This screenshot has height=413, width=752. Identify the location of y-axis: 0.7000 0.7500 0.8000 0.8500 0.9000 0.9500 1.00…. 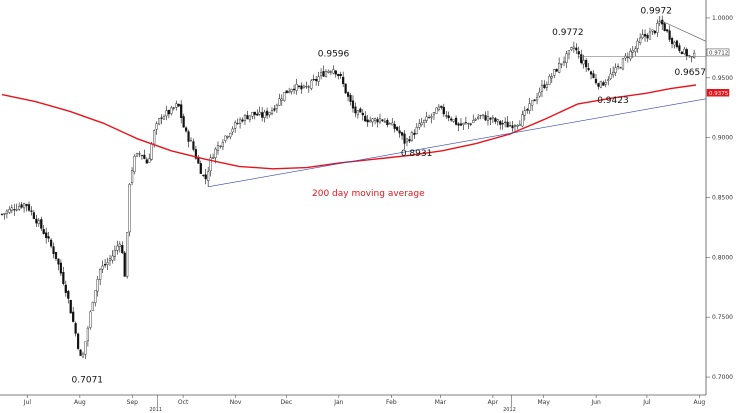
(719, 198).